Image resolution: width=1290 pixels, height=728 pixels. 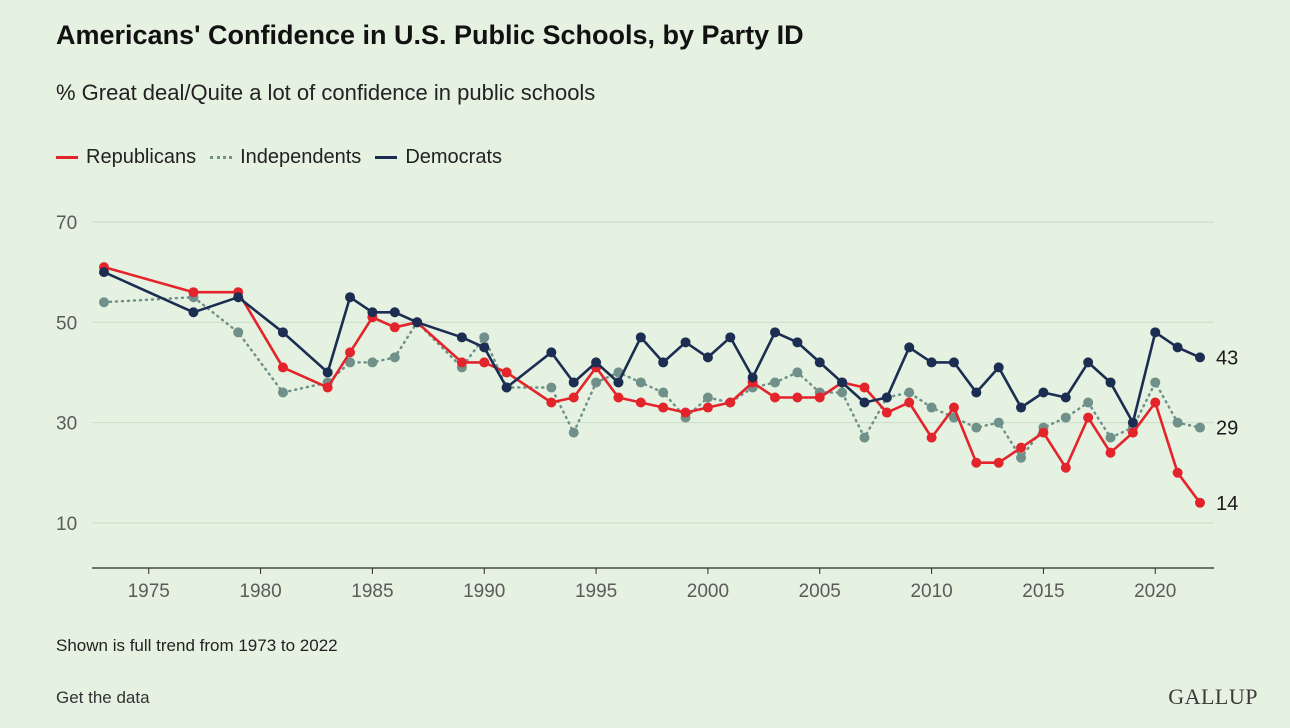 I want to click on data-point-republicans-2011, so click(x=953, y=407).